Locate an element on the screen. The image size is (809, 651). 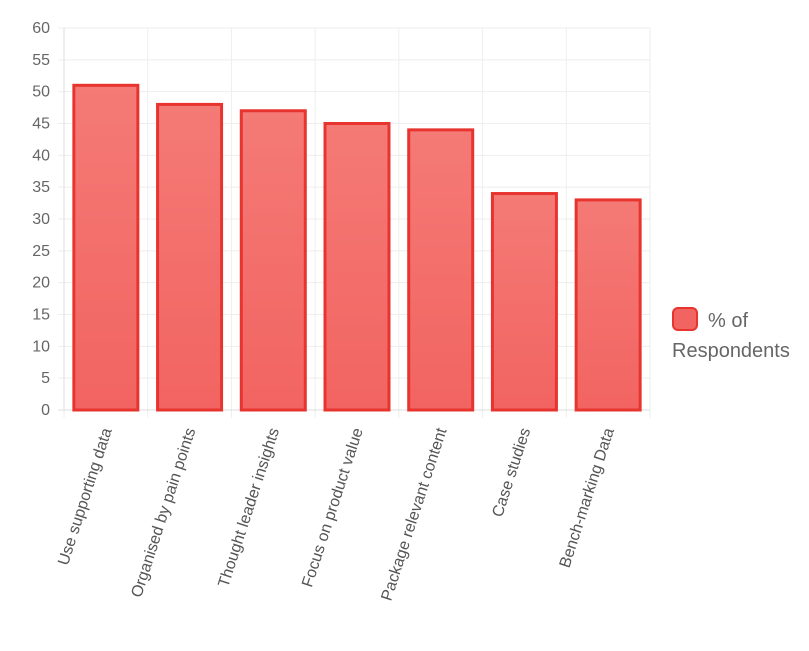
y-tick-label: 60 is located at coordinates (41, 28).